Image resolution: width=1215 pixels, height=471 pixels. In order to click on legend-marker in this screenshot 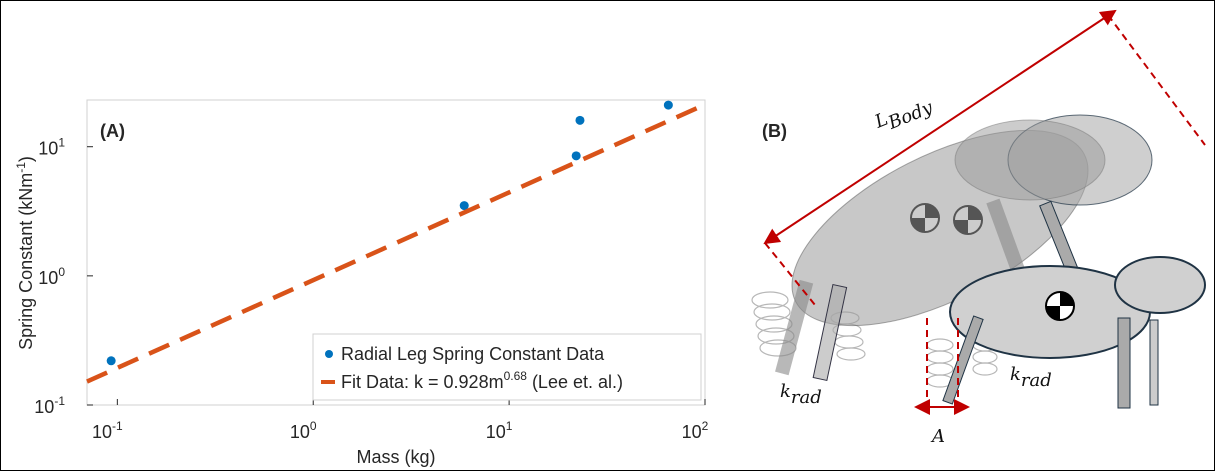, I will do `click(329, 354)`.